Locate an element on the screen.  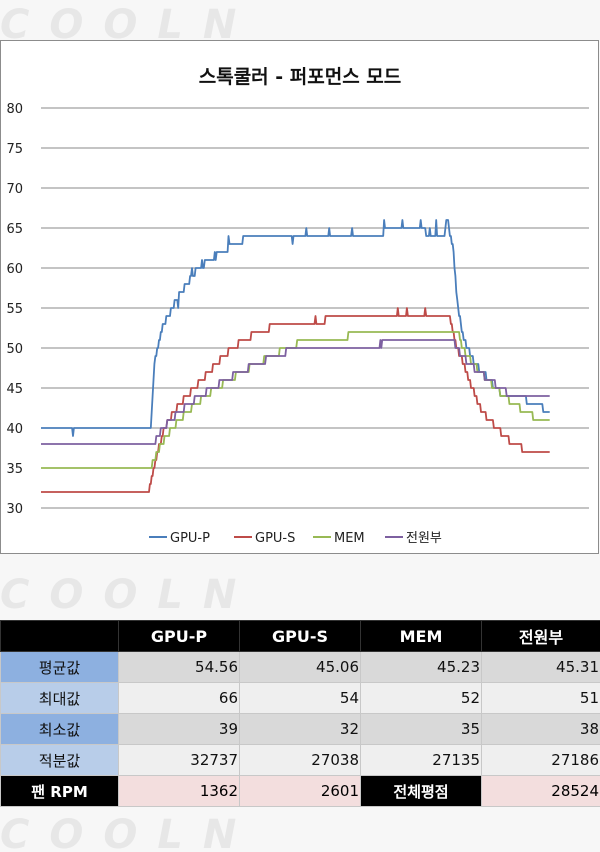
watermark-middle: COOLN is located at coordinates (300, 592).